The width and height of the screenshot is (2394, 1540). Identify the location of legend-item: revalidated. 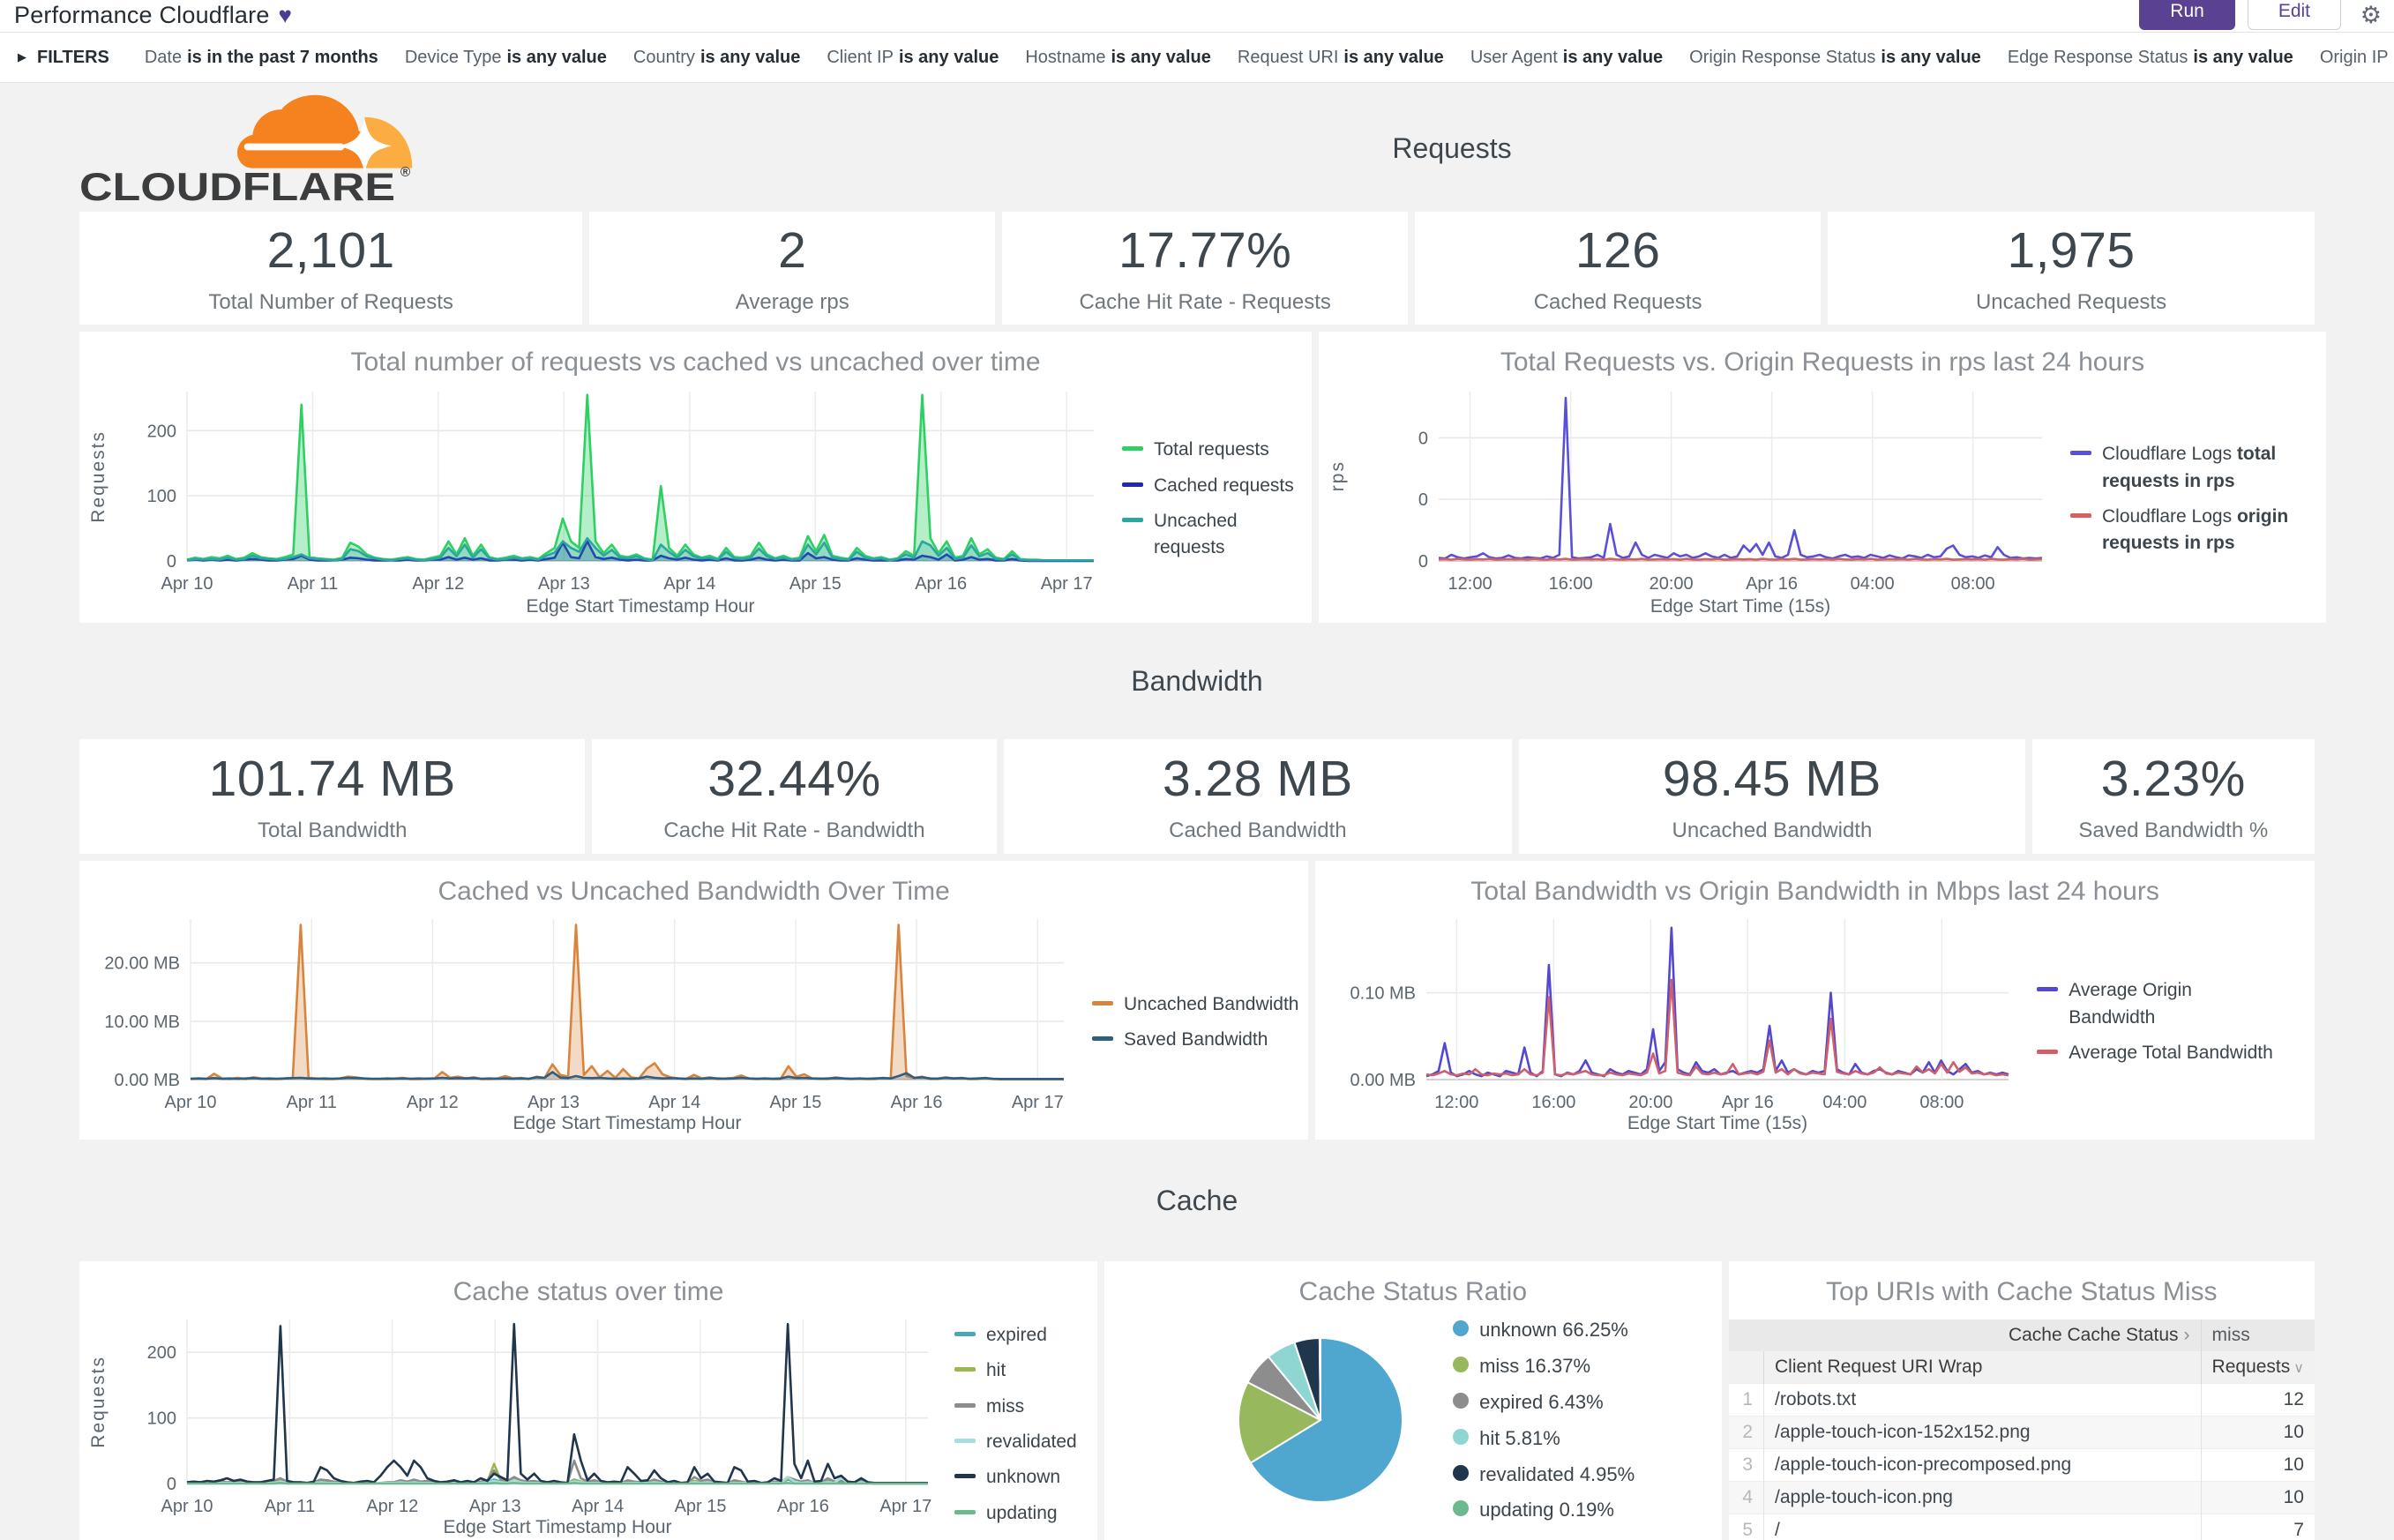
(1020, 1442).